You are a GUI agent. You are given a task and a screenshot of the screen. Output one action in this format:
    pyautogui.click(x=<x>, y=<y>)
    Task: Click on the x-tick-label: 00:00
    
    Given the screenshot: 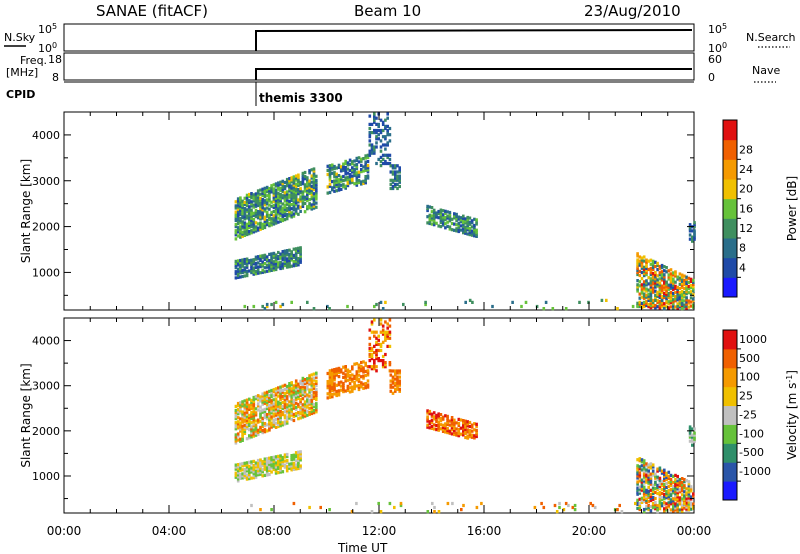 What is the action you would take?
    pyautogui.click(x=64, y=531)
    